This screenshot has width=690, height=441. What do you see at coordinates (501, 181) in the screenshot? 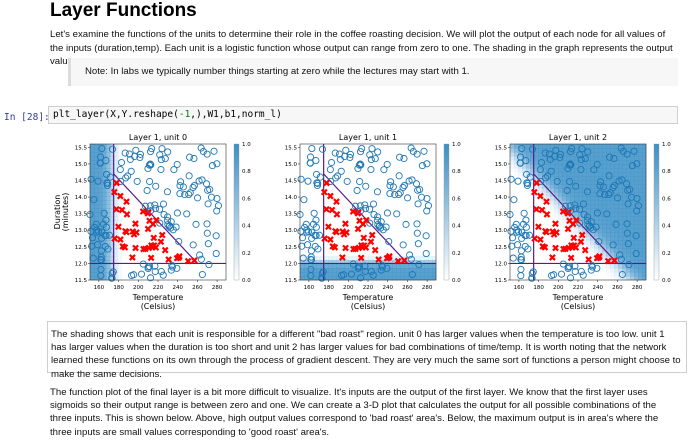
I see `y-tick-label: 14.5` at bounding box center [501, 181].